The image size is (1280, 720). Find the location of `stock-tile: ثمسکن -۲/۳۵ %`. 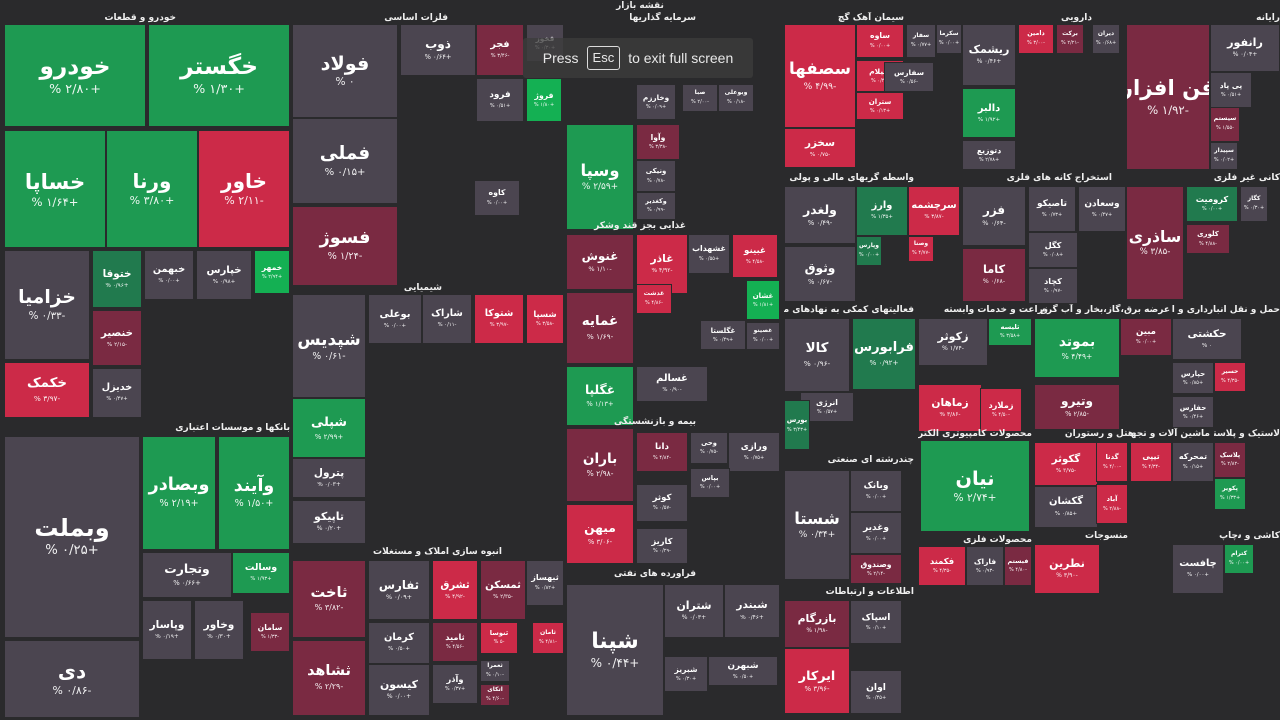

stock-tile: ثمسکن -۲/۳۵ % is located at coordinates (503, 590).